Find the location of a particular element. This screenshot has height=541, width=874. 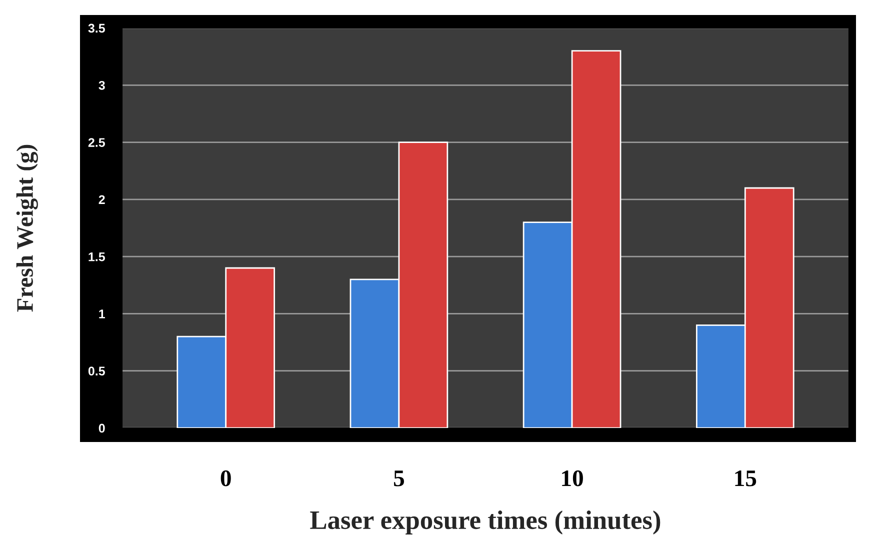

y-tick-label: 1 is located at coordinates (102, 314).